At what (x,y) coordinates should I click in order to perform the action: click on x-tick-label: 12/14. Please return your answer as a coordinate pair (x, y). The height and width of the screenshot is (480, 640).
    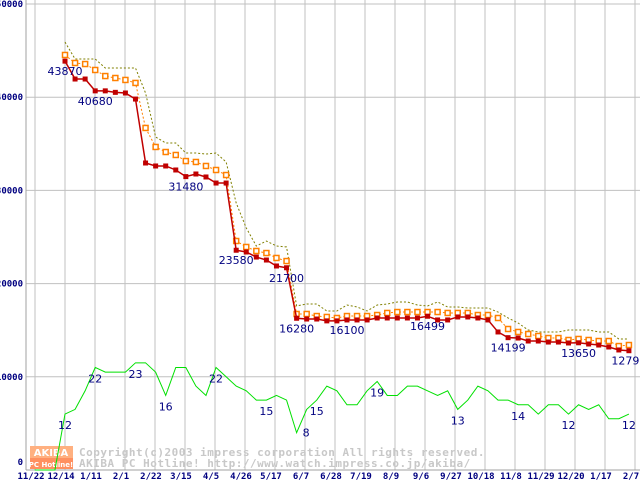
    Looking at the image, I should click on (61, 476).